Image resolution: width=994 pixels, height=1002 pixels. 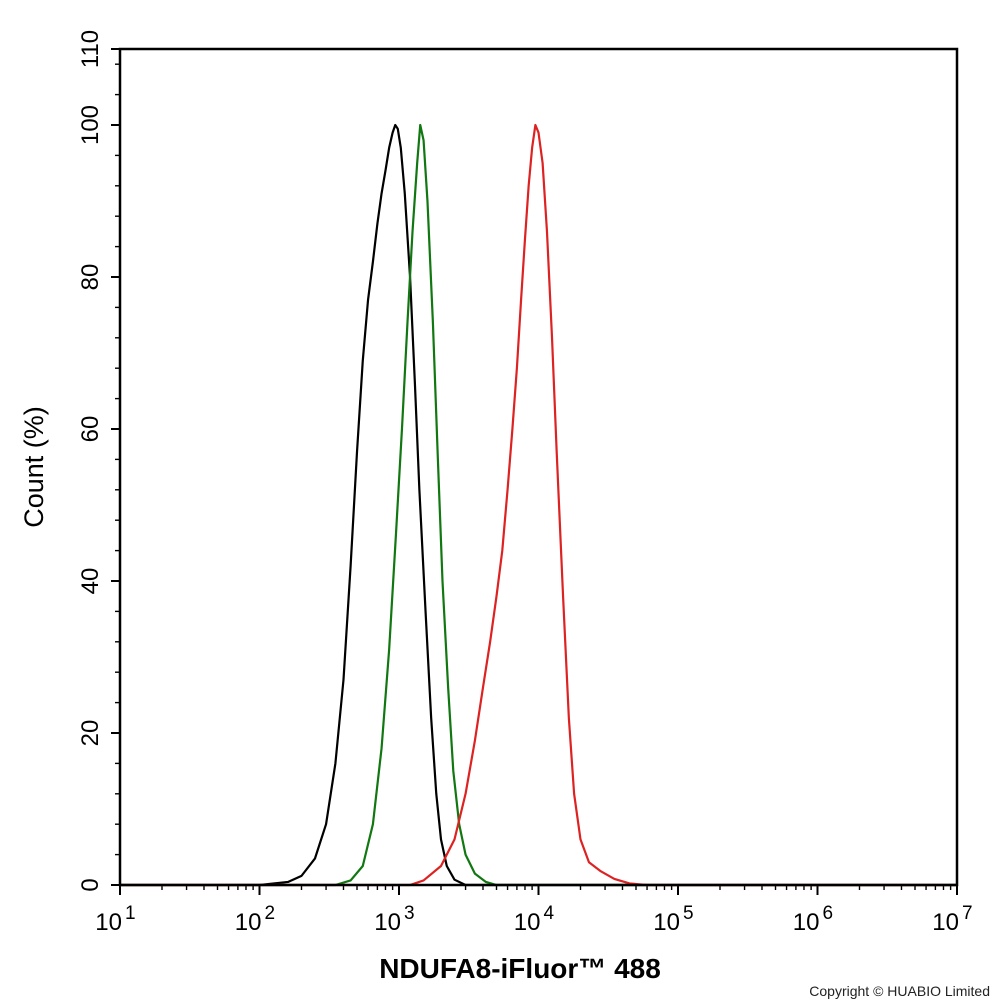 What do you see at coordinates (90, 277) in the screenshot?
I see `y-tick-label: 80` at bounding box center [90, 277].